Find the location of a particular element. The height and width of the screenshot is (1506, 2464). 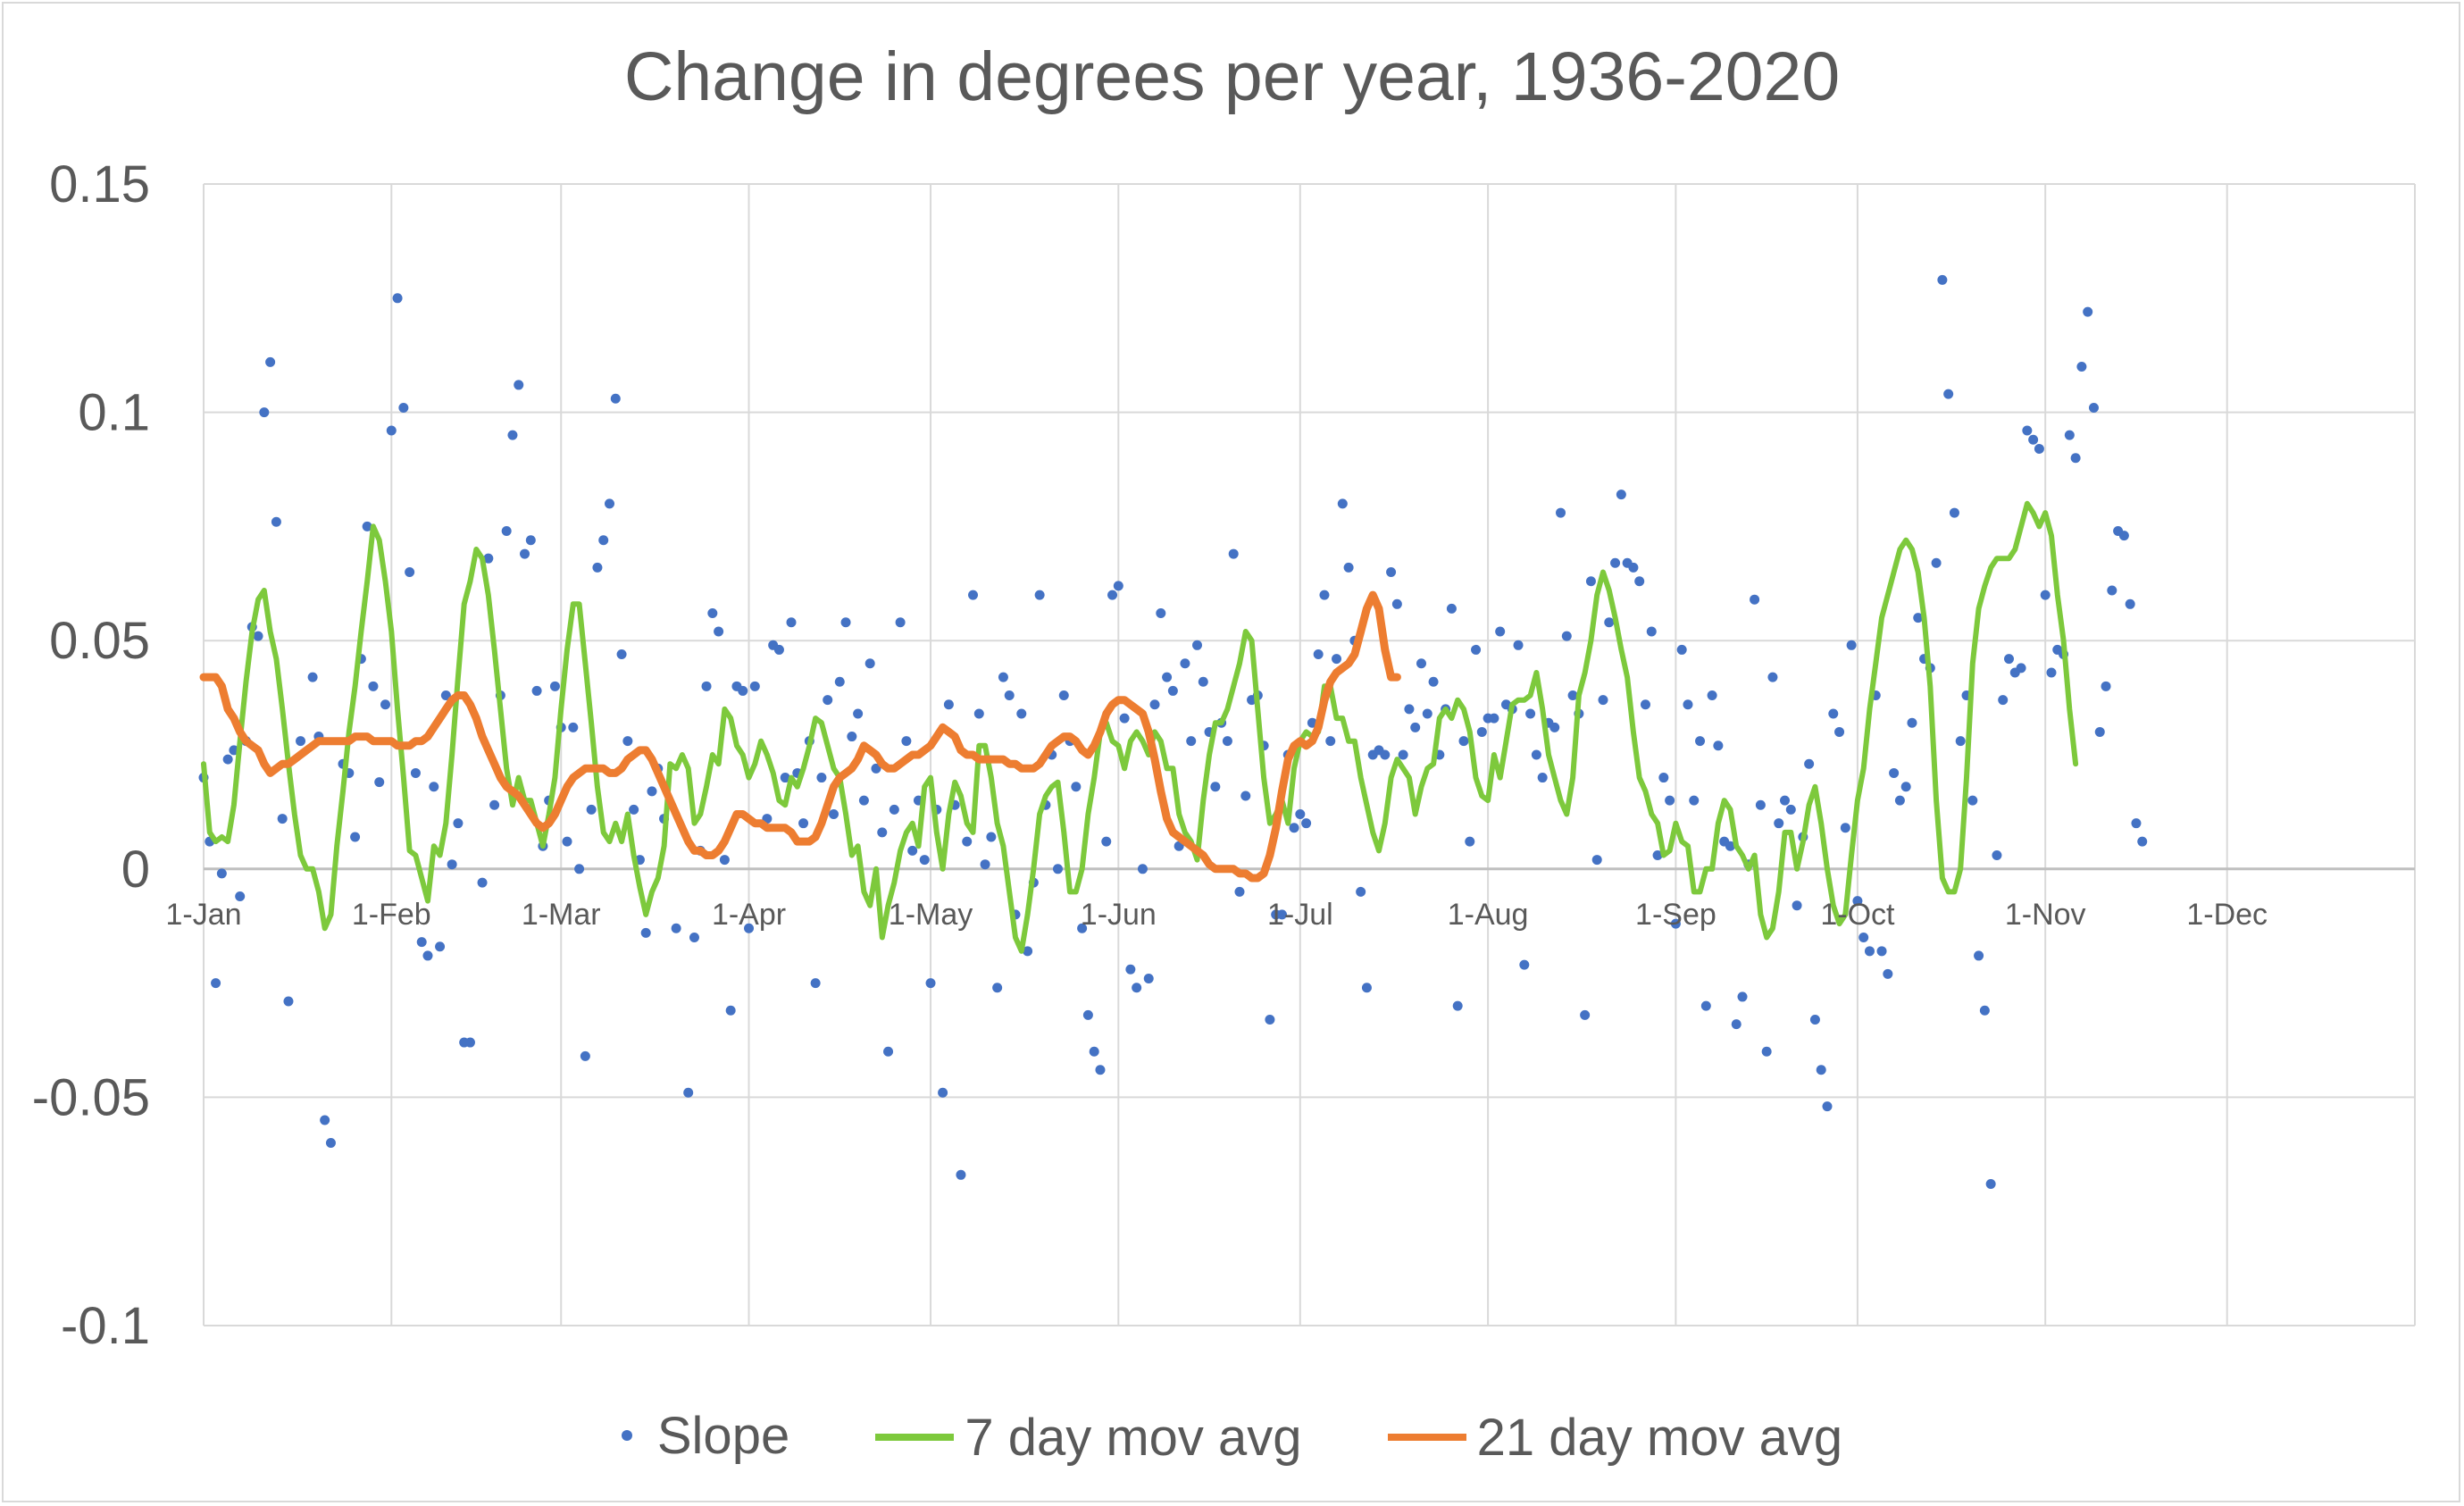

x-tick-label: 1-Nov is located at coordinates (2045, 915).